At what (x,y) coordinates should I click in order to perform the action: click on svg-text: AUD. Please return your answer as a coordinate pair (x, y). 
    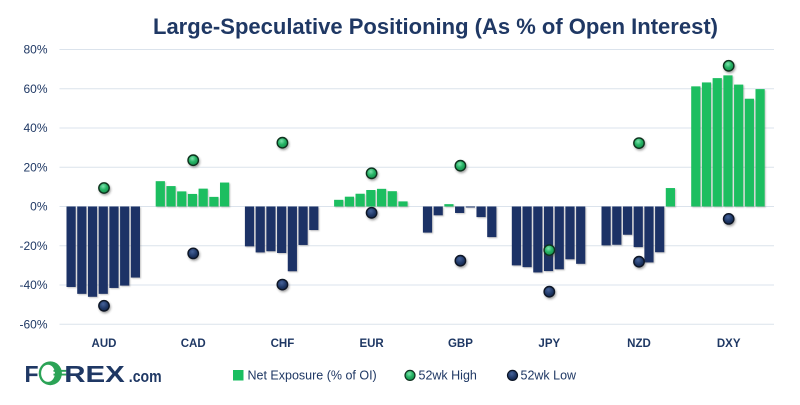
    Looking at the image, I should click on (104, 344).